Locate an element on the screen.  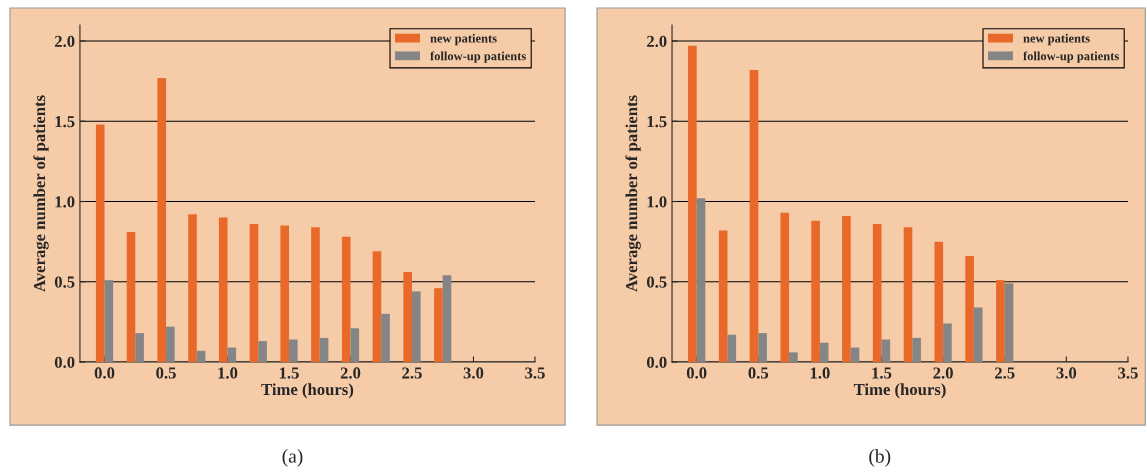
text: (b) is located at coordinates (880, 458).